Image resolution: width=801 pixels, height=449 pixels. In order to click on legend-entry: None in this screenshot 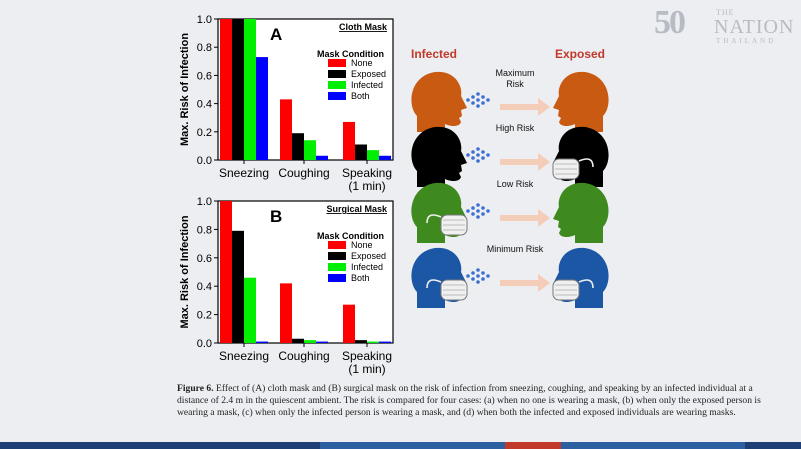, I will do `click(362, 63)`.